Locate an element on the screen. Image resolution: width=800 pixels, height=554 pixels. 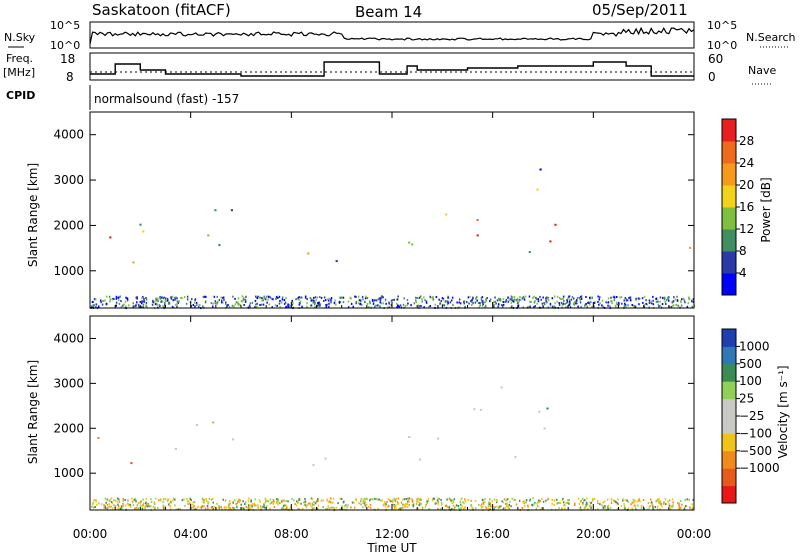
power-ytick-label: 4000 is located at coordinates (68, 135).